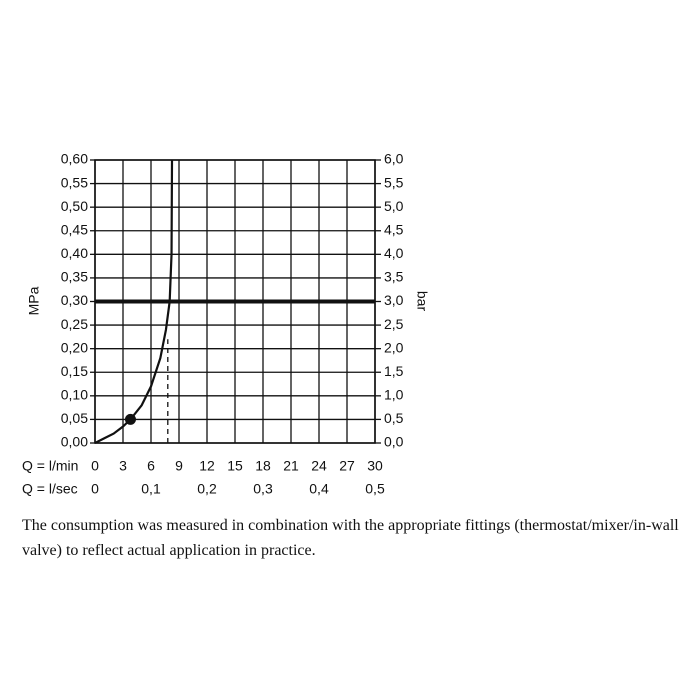 The width and height of the screenshot is (700, 700). Describe the element at coordinates (50, 466) in the screenshot. I see `x-axis-label: Q = l/min` at that location.